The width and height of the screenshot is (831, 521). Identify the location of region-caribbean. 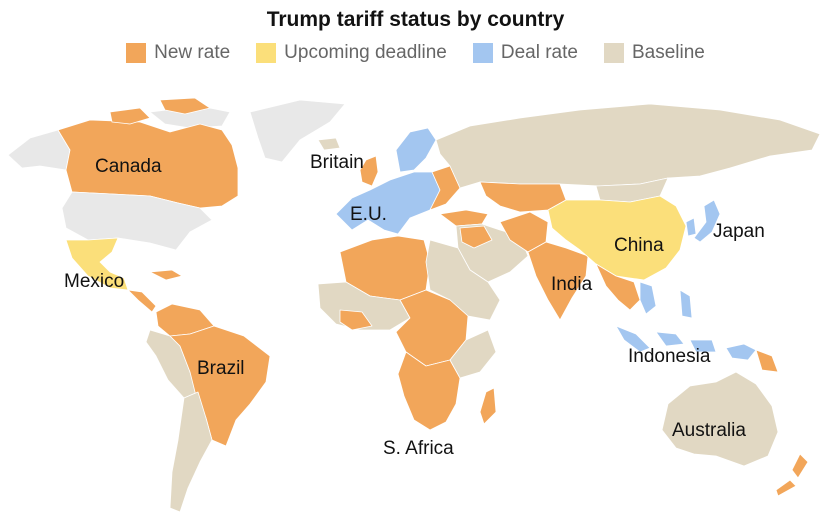
(166, 275).